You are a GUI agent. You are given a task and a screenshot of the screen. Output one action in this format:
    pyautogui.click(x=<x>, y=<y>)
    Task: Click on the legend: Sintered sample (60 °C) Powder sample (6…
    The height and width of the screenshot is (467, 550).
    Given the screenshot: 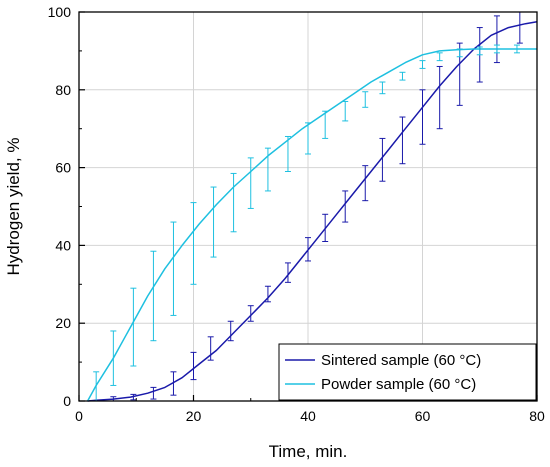 What is the action you would take?
    pyautogui.click(x=407, y=372)
    